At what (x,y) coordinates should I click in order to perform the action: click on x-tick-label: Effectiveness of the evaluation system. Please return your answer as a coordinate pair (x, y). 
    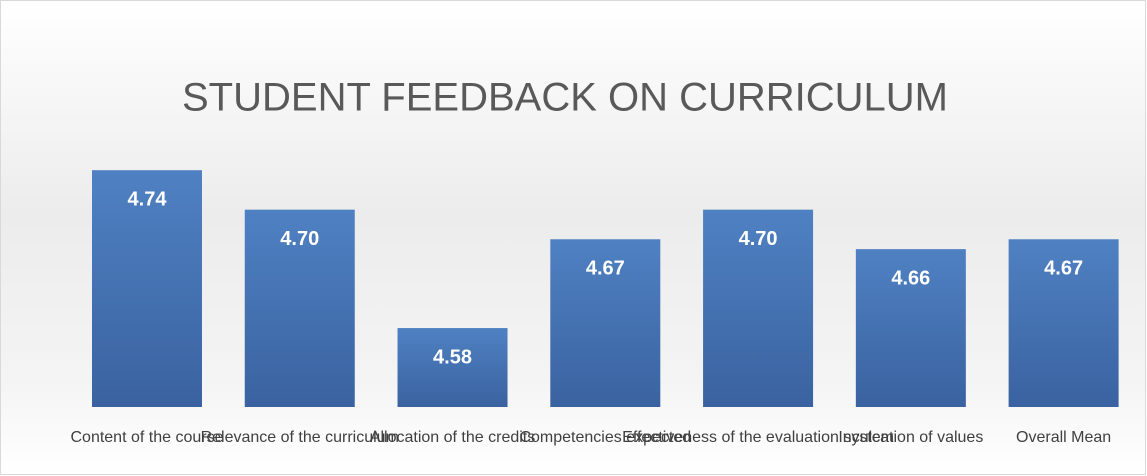
    Looking at the image, I should click on (758, 437).